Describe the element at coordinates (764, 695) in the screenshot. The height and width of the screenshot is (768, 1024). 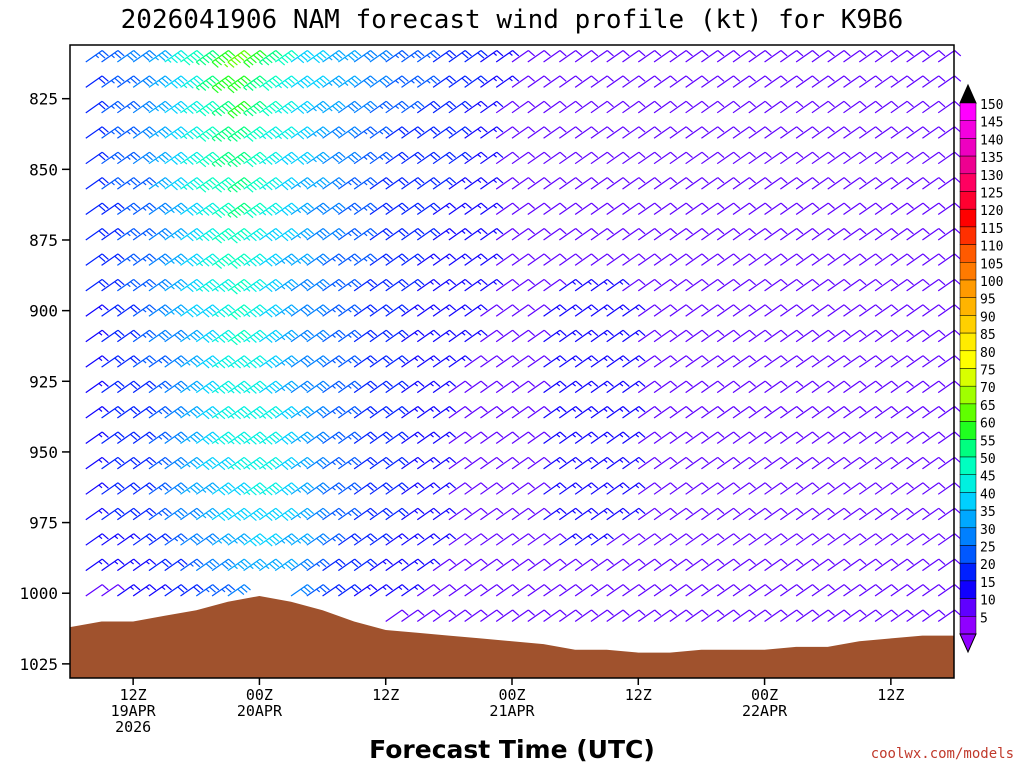
I see `x-tick-label: 00Z` at that location.